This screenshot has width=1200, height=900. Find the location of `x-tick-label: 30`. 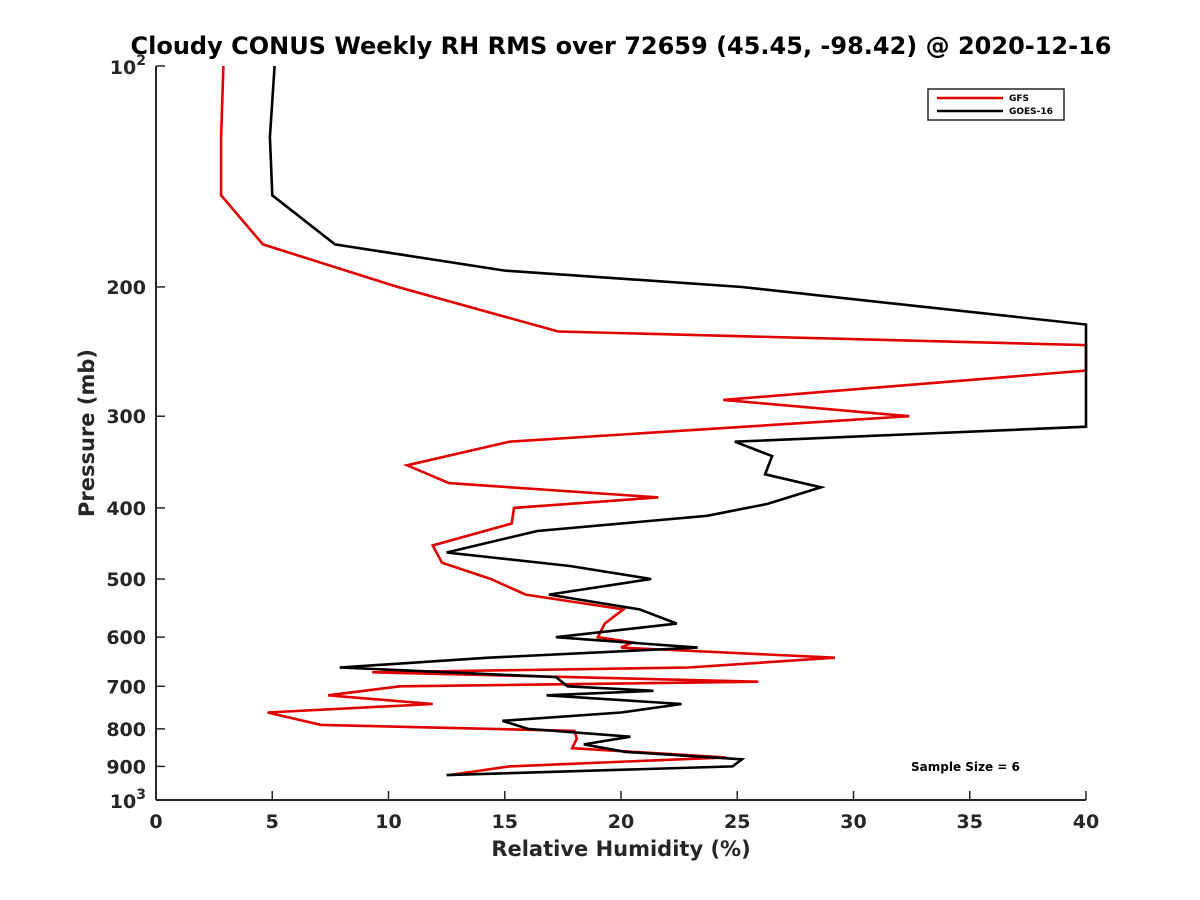

x-tick-label: 30 is located at coordinates (853, 822).